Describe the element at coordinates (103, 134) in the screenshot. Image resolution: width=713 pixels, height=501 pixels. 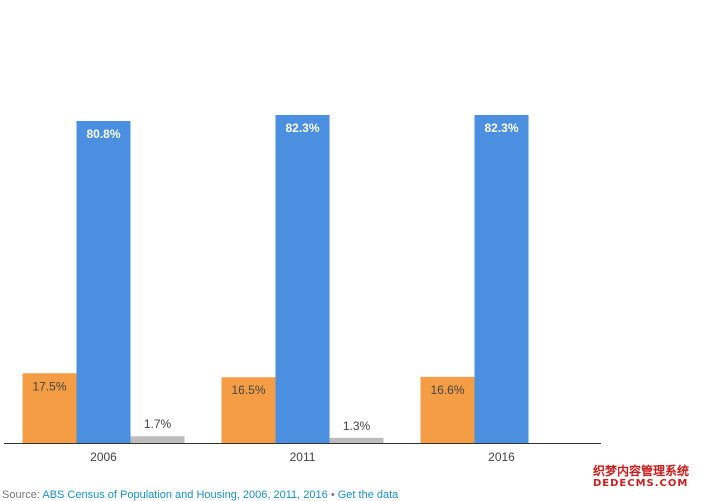
I see `value-label-2006-series-2: 80.8%` at that location.